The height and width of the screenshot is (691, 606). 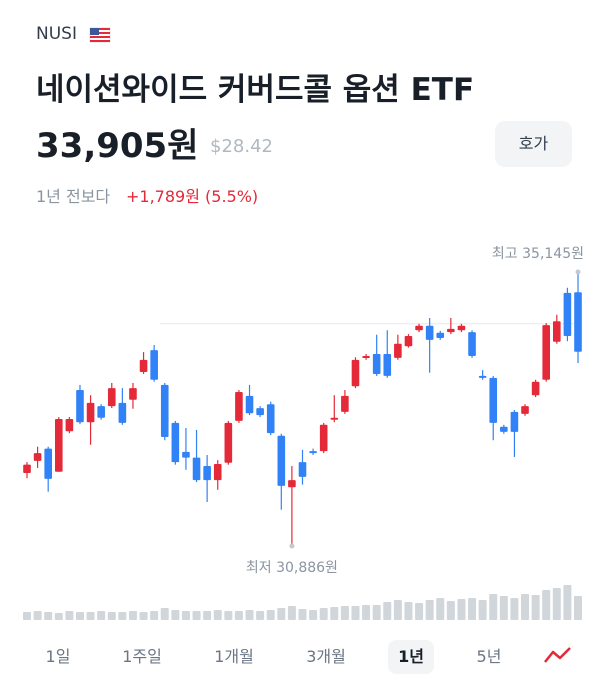 I want to click on range-tab: 1일, so click(x=58, y=656).